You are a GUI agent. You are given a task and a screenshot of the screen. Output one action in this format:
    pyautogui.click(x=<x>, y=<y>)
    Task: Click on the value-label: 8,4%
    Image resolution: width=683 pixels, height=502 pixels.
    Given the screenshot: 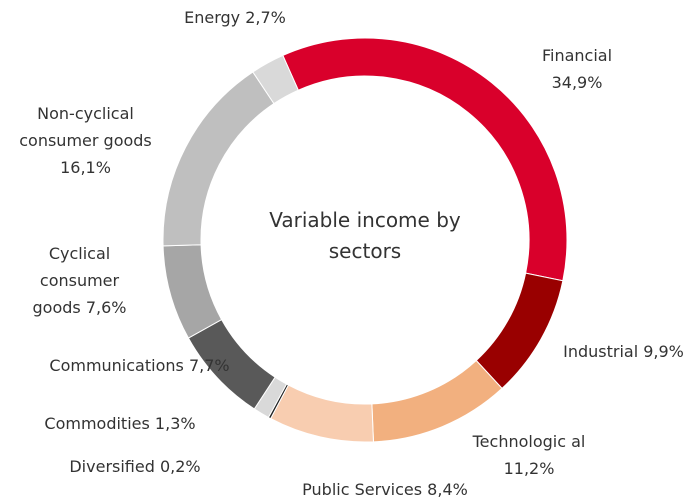 What is the action you would take?
    pyautogui.click(x=447, y=489)
    